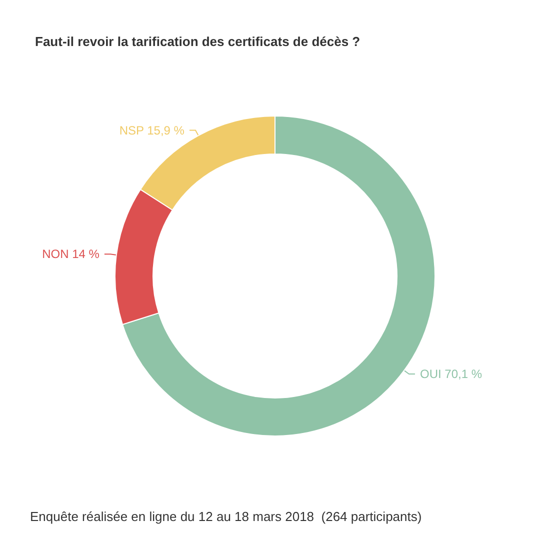  Describe the element at coordinates (451, 373) in the screenshot. I see `slice-label: OUI 70,1 %` at that location.